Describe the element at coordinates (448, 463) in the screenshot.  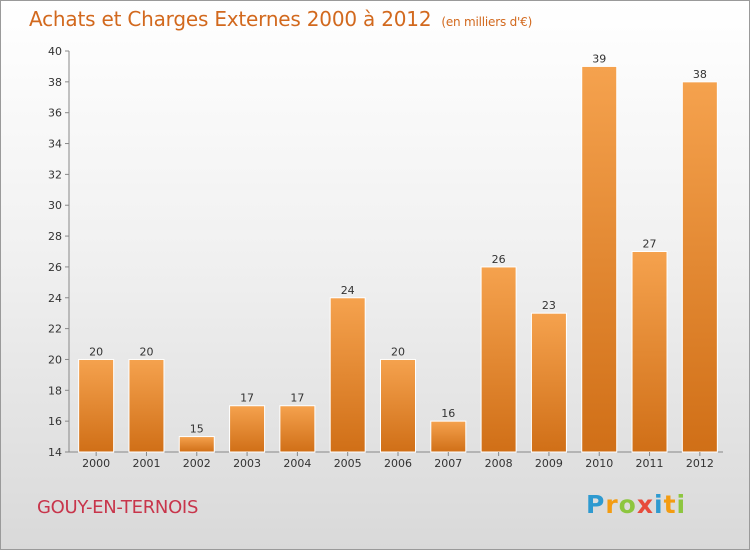
I see `x-tick-label: 2007` at that location.